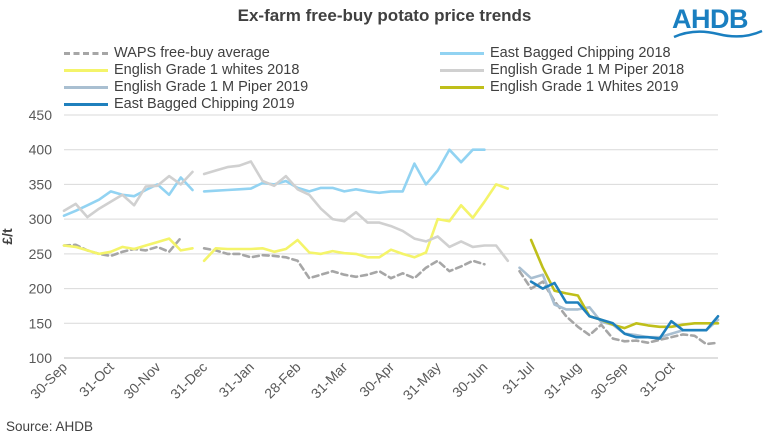 The width and height of the screenshot is (769, 440). Describe the element at coordinates (141, 380) in the screenshot. I see `x-tick-label: 30-Nov` at that location.